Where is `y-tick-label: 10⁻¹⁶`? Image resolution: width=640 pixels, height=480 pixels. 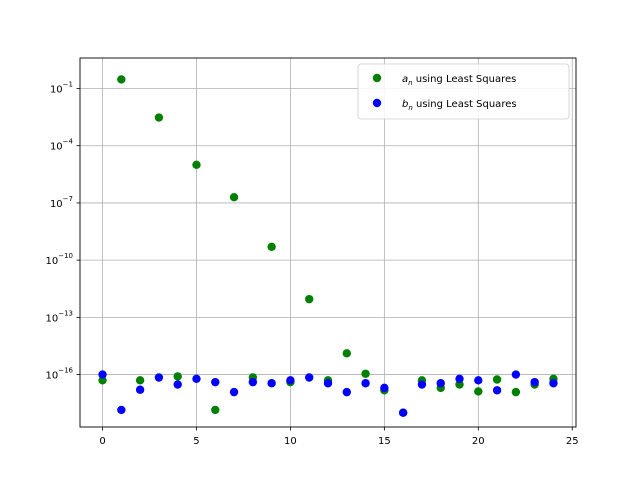
y-tick-label: 10⁻¹⁶ is located at coordinates (59, 374).